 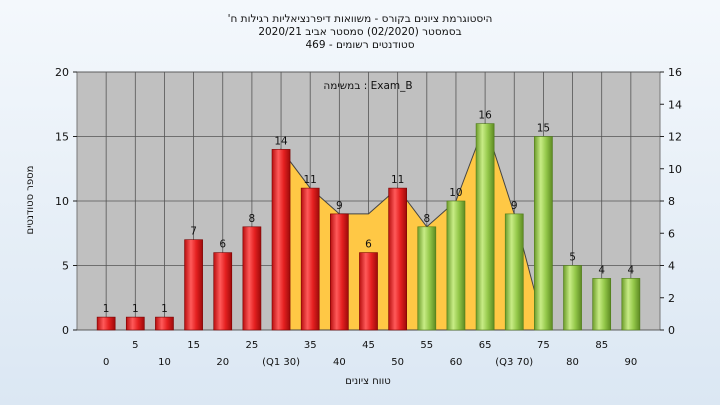 What do you see at coordinates (359, 45) in the screenshot?
I see `chart-title-line-3: סטודנטים רשומים - 469` at bounding box center [359, 45].